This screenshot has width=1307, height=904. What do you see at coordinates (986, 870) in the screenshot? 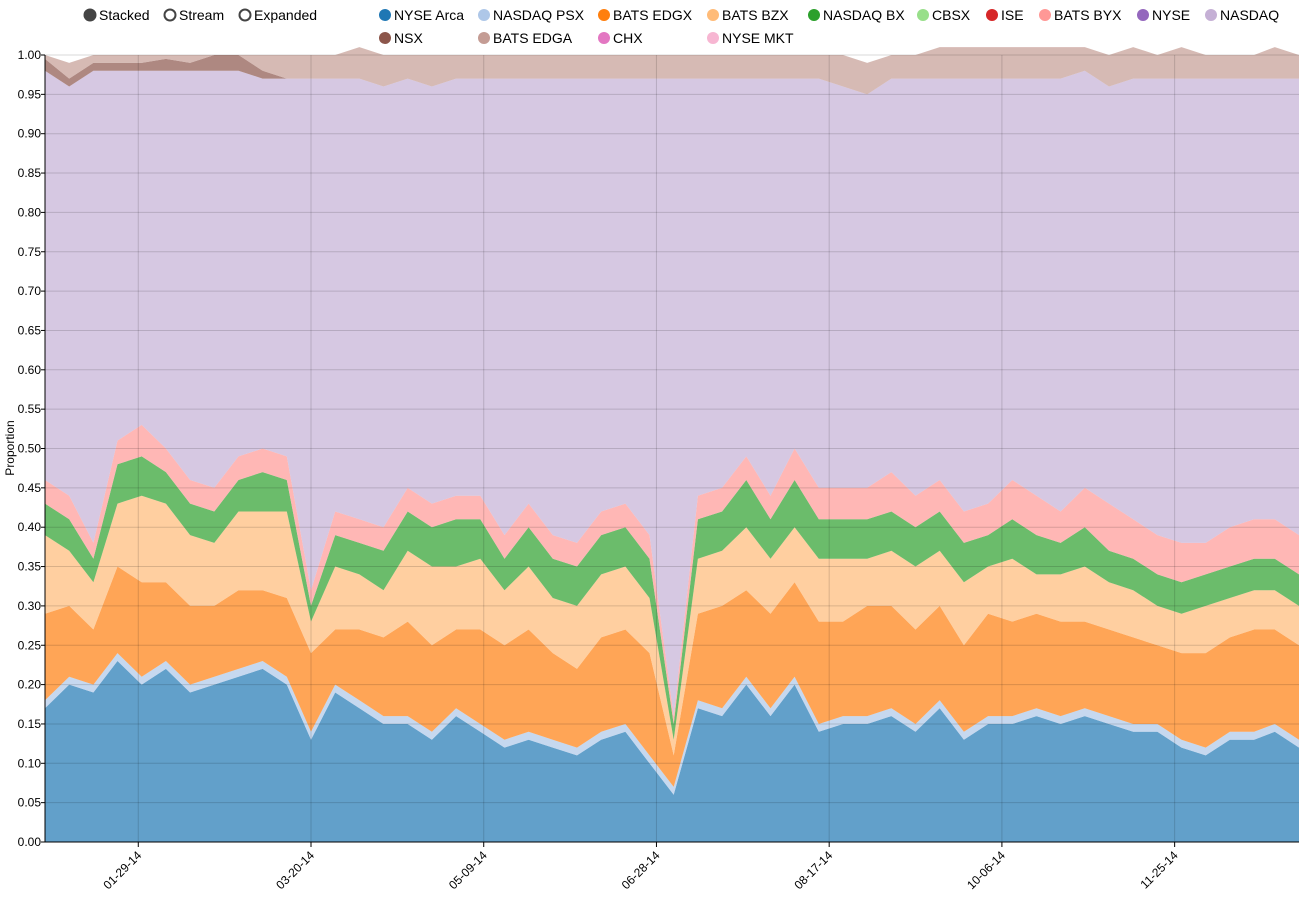
I see `x-tick-label: 10-06-14` at bounding box center [986, 870].